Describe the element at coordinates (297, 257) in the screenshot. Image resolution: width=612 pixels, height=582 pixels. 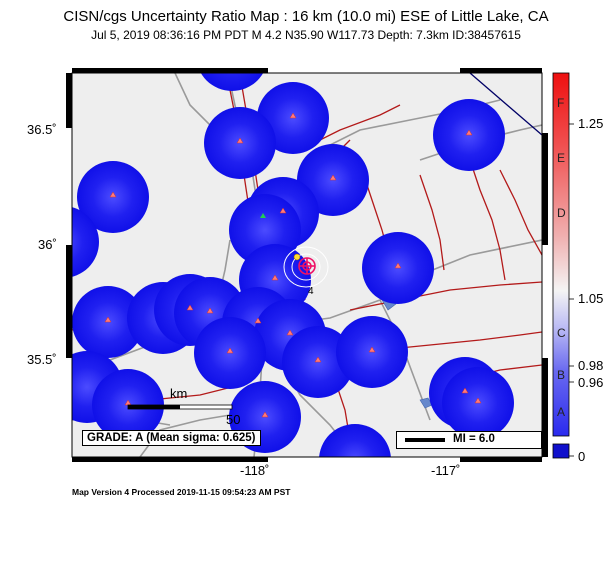
I see `yellow-station-marker` at that location.